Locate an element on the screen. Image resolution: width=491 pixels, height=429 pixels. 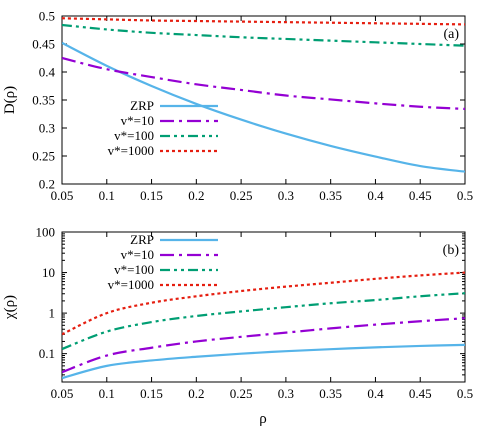
y-tick-label: 0.3 is located at coordinates (47, 128).